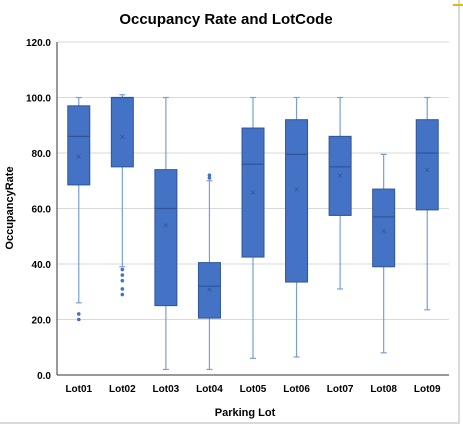 This screenshot has height=427, width=463. I want to click on box-lot08: ×, so click(384, 253).